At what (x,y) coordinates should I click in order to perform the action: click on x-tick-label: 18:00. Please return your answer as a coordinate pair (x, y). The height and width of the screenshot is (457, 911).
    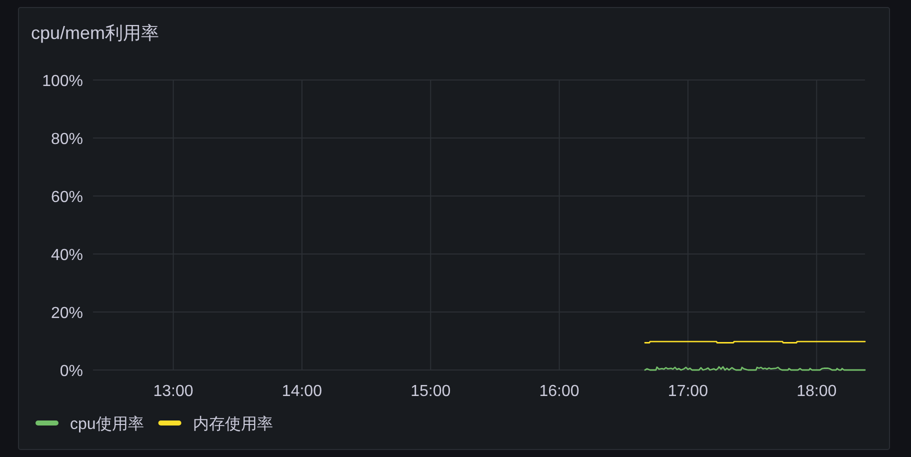
    Looking at the image, I should click on (816, 391).